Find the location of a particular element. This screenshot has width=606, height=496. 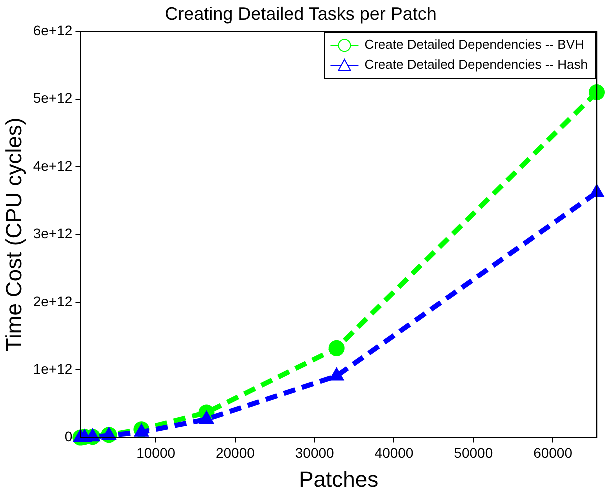

x-tick-label: 40000 is located at coordinates (394, 453).